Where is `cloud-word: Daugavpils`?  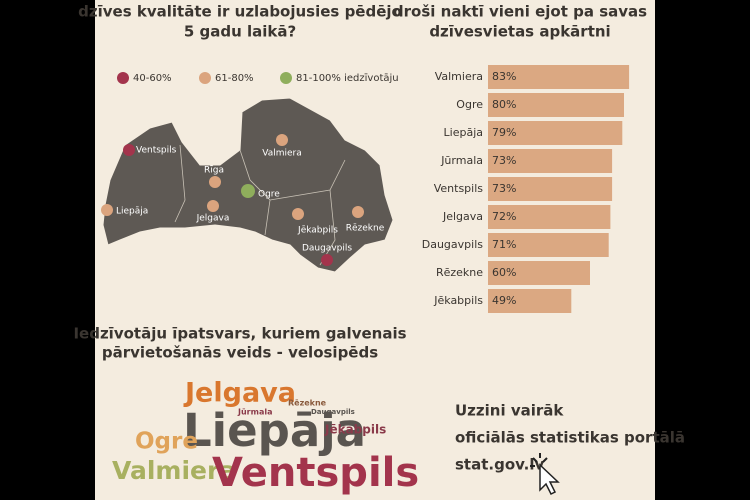
cloud-word: Daugavpils is located at coordinates (333, 412).